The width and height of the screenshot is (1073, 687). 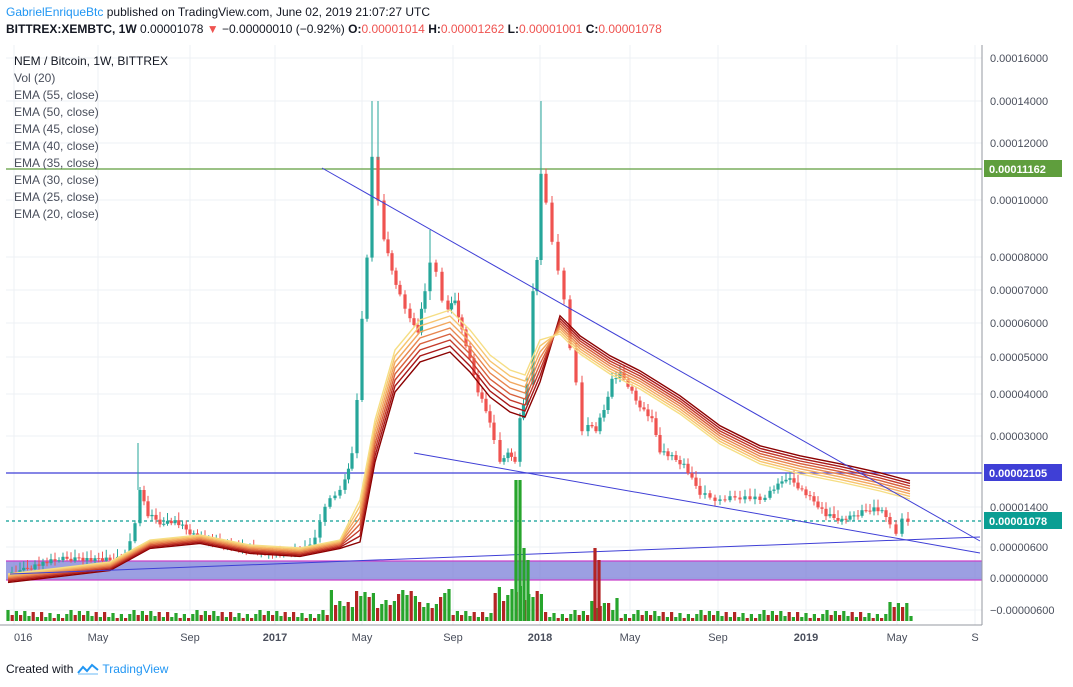 I want to click on y-tick-label: 0.00000000, so click(x=1019, y=579).